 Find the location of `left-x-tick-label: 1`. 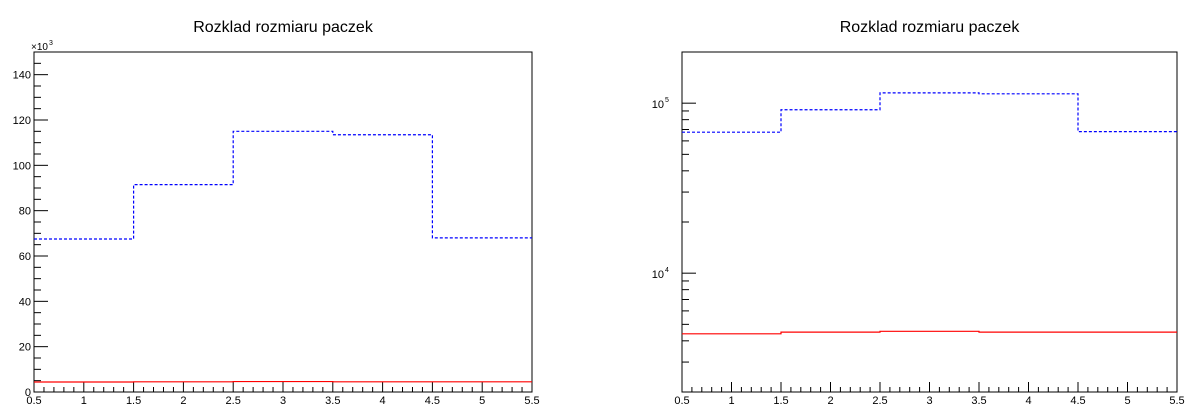

left-x-tick-label: 1 is located at coordinates (84, 400).